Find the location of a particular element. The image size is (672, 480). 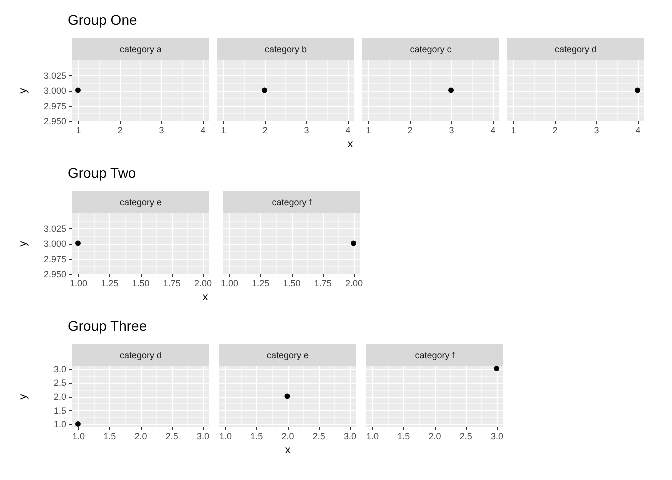

chart-subtitle: category a is located at coordinates (141, 49).